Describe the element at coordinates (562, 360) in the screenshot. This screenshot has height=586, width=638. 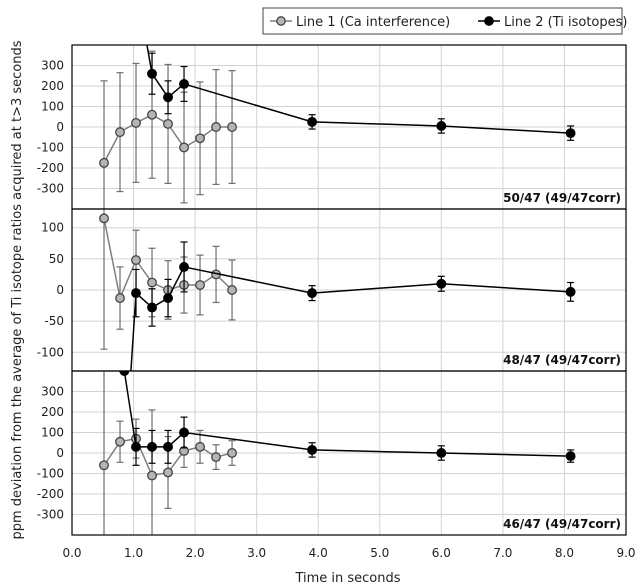
I see `panel-label: 48/47 (49/47corr)` at that location.